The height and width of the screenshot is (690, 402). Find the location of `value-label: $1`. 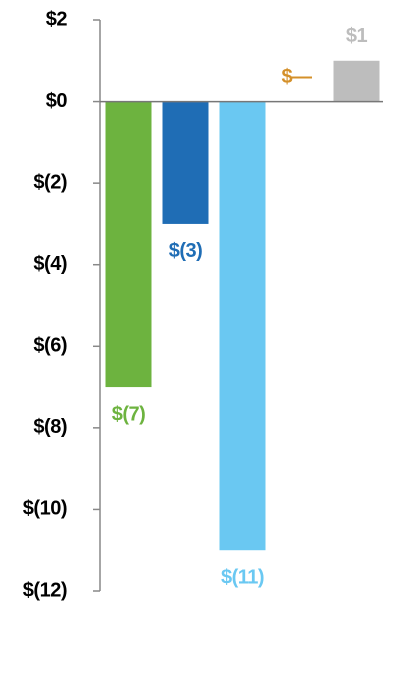

value-label: $1 is located at coordinates (357, 36).